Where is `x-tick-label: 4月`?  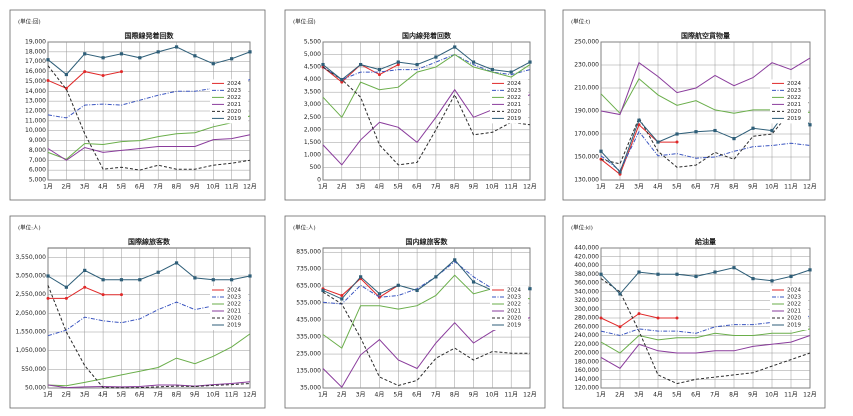 x-tick-label: 4月 is located at coordinates (658, 395).